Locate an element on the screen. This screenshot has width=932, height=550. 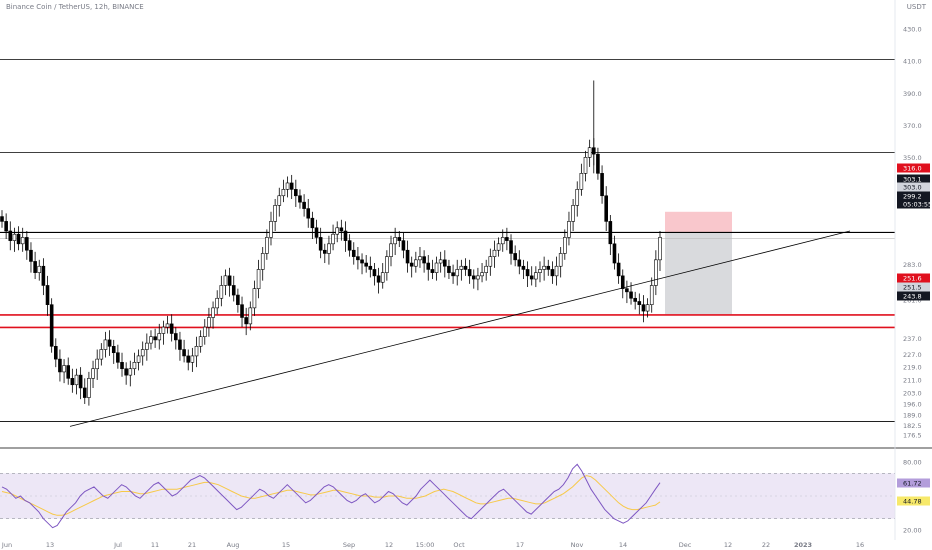
rsi-y-tick-label: 20.00 is located at coordinates (912, 531).